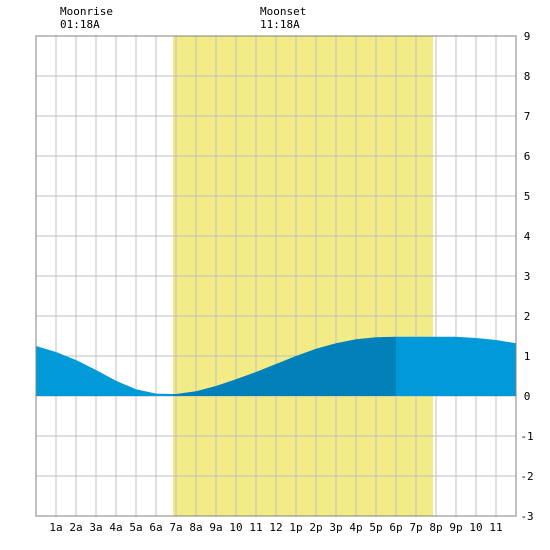 This screenshot has height=550, width=550. Describe the element at coordinates (335, 527) in the screenshot. I see `x-tick-label: 3p` at that location.